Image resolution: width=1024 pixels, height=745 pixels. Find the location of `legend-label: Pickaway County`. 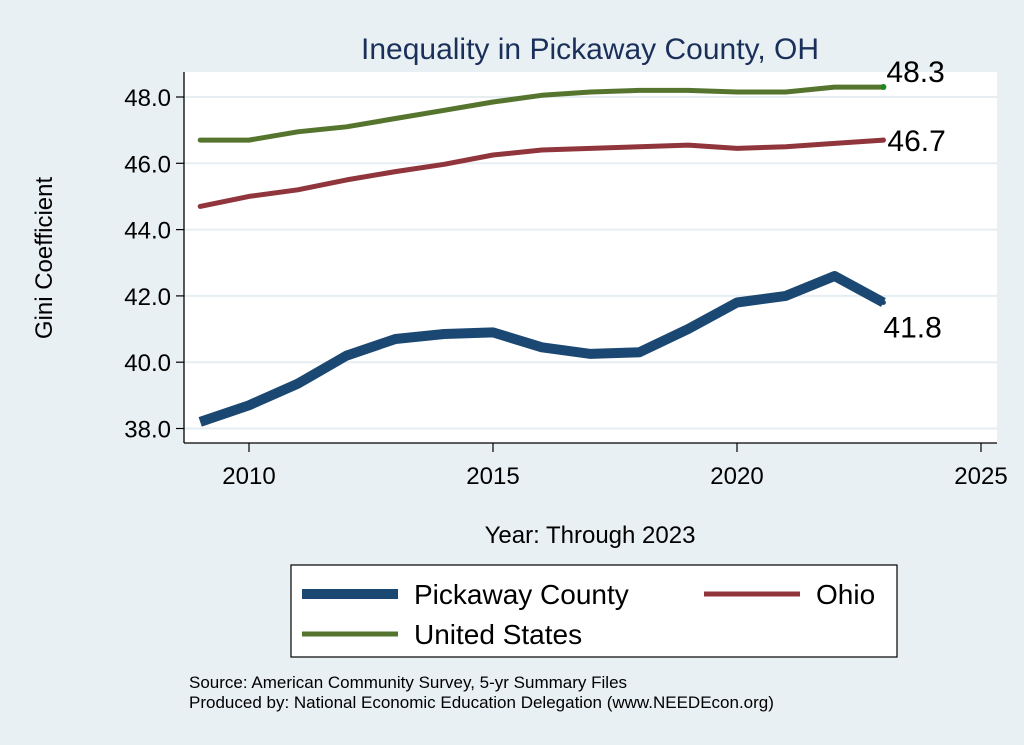

legend-label: Pickaway County is located at coordinates (521, 594).